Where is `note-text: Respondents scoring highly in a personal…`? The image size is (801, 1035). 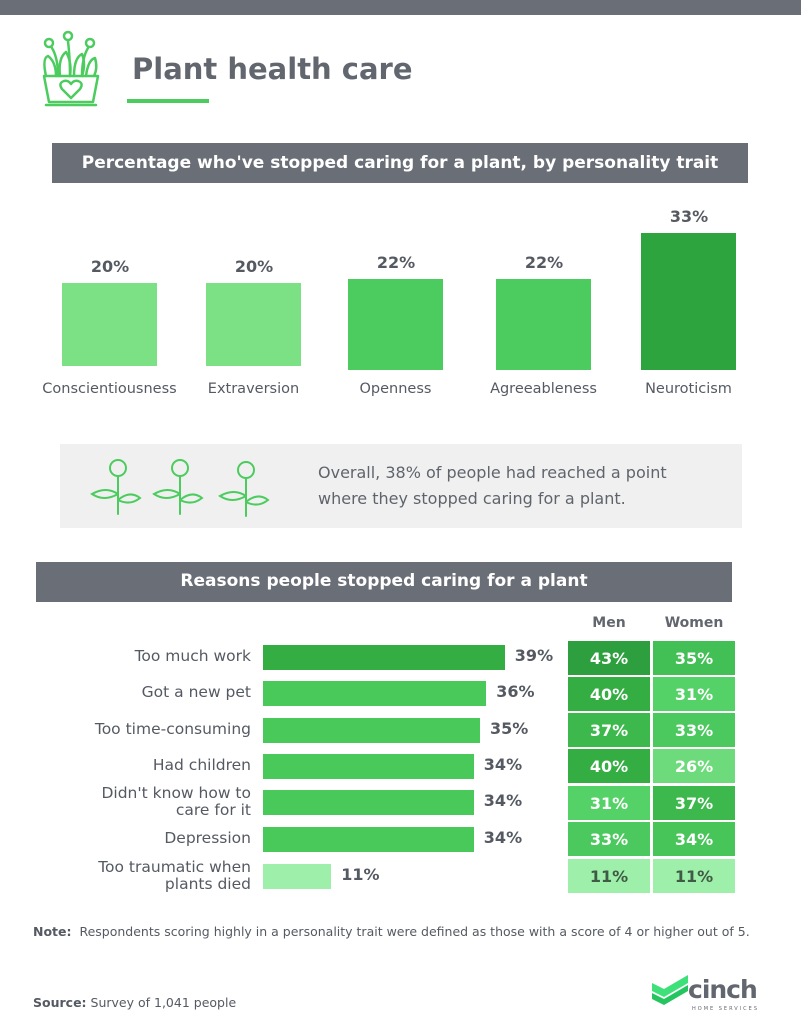 note-text: Respondents scoring highly in a personal… is located at coordinates (414, 931).